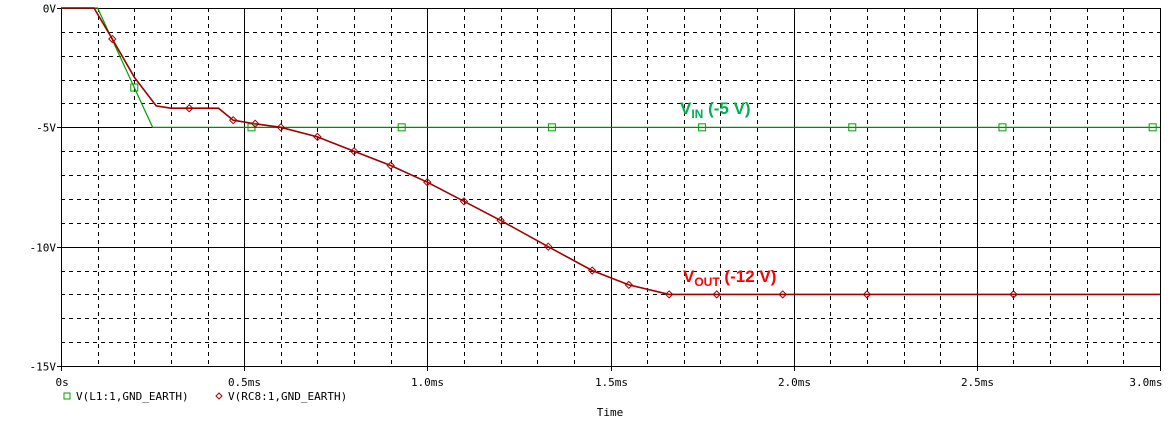 The image size is (1171, 421). Describe the element at coordinates (610, 412) in the screenshot. I see `x-axis-label: Time` at that location.